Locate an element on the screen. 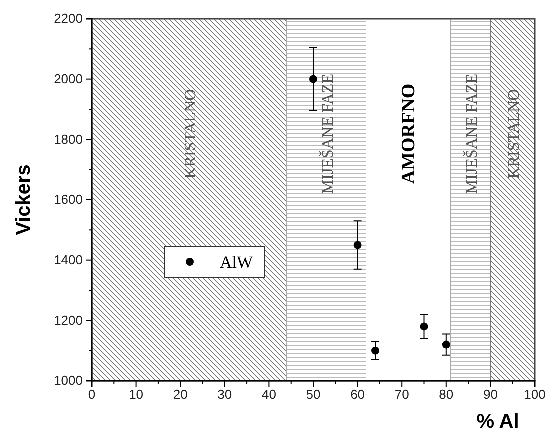 Image resolution: width=545 pixels, height=438 pixels. y-tick-label: 1000 is located at coordinates (68, 380).